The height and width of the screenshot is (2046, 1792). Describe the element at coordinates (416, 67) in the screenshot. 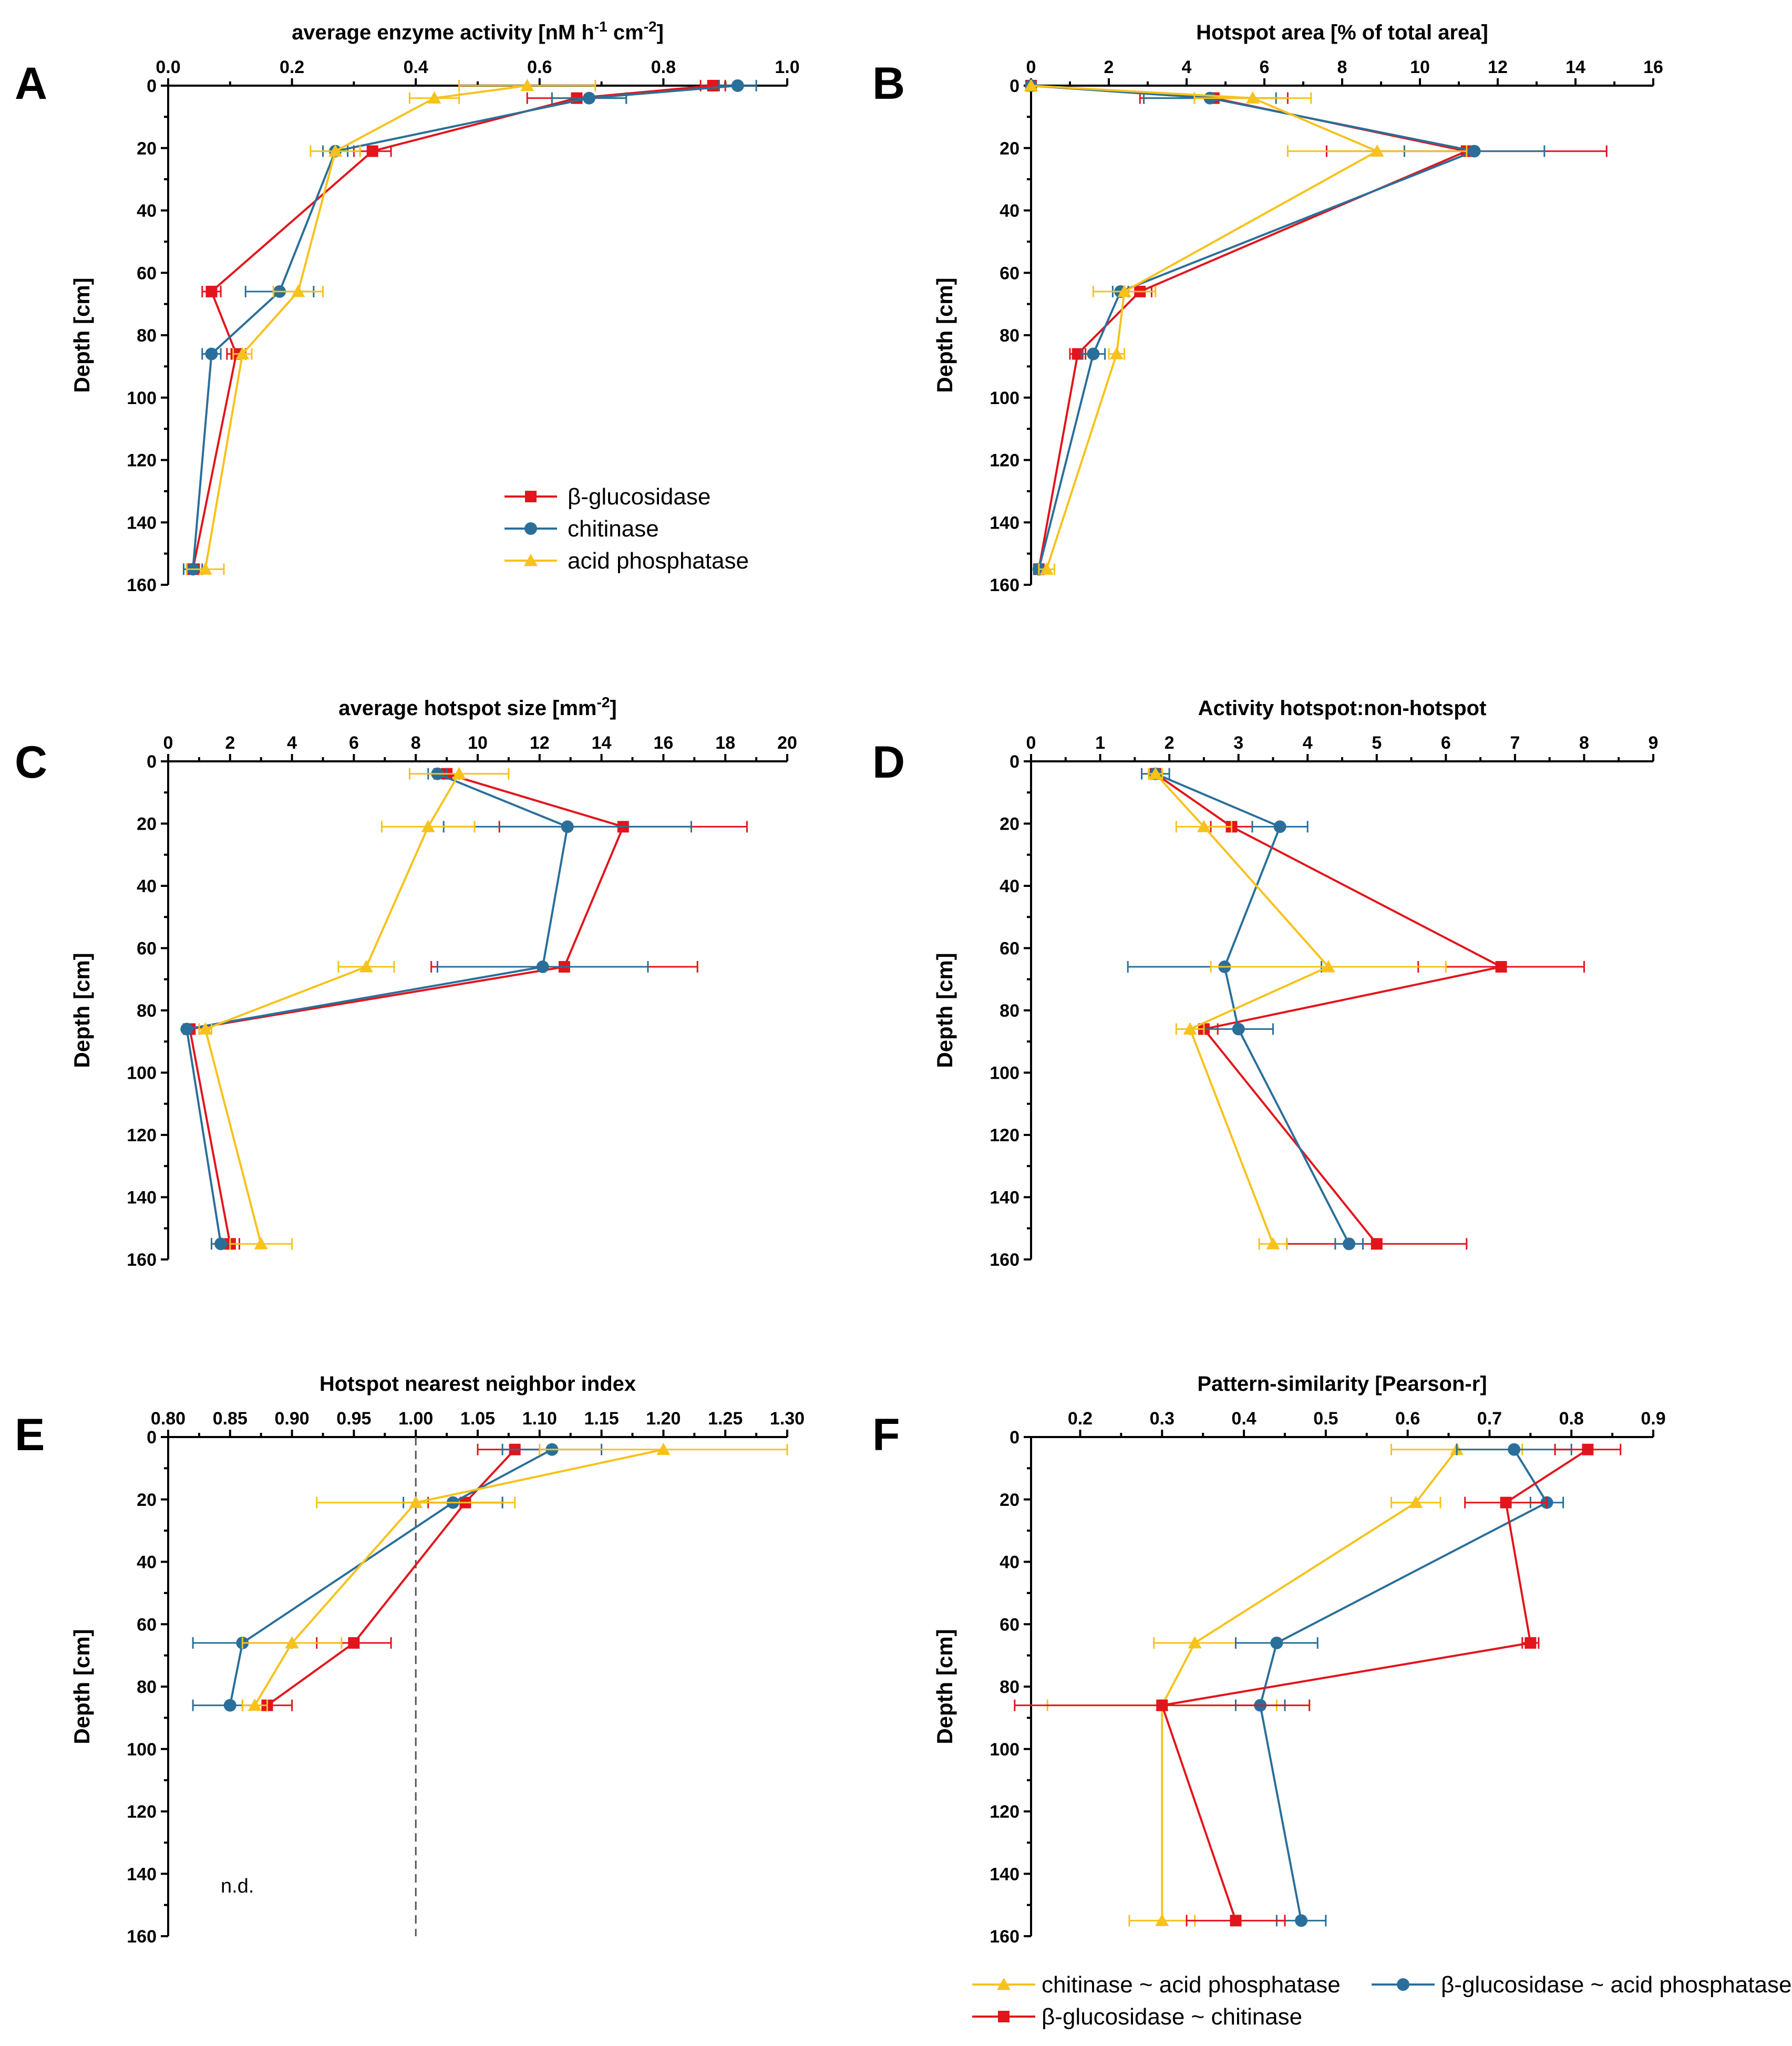

I see `x-tick-label: 0.4` at that location.